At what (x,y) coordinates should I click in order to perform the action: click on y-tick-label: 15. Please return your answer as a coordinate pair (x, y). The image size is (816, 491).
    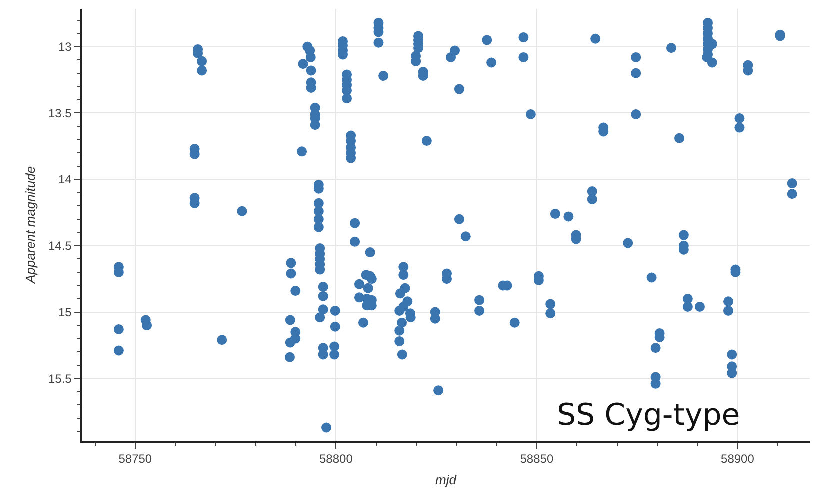
    Looking at the image, I should click on (65, 312).